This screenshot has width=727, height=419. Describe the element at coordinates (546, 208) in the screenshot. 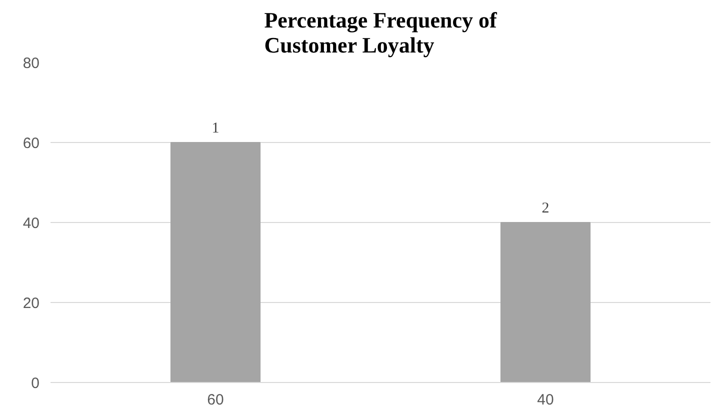

I see `annotation: 2` at that location.